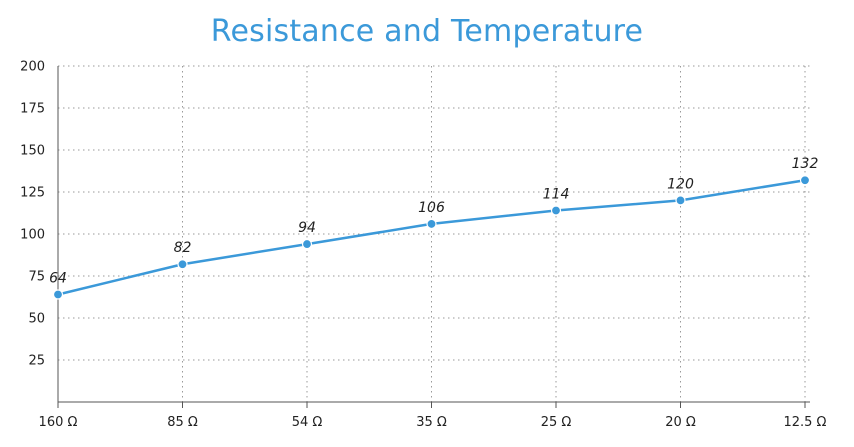 The height and width of the screenshot is (447, 854). Describe the element at coordinates (32, 193) in the screenshot. I see `y-tick-label: 125` at that location.